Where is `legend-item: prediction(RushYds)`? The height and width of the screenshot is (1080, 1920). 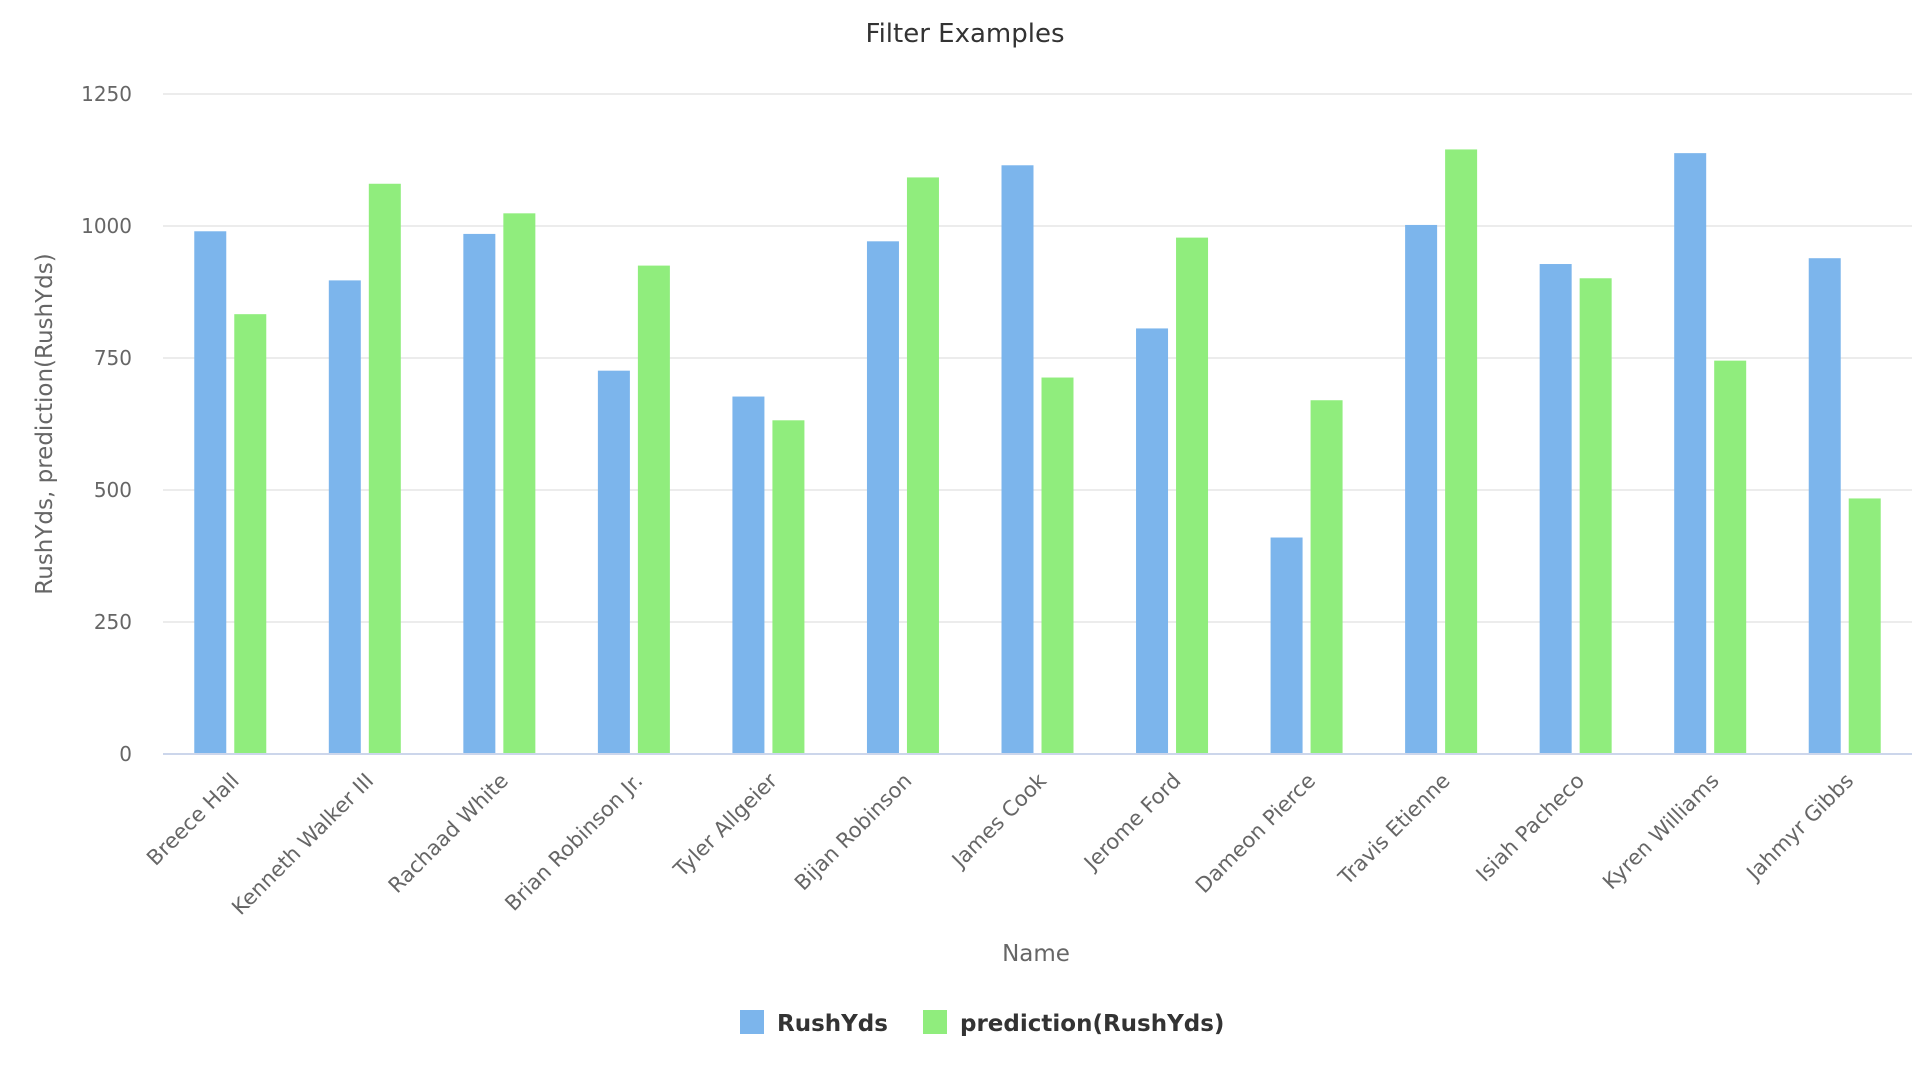
legend-item: prediction(RushYds) is located at coordinates (1073, 1023).